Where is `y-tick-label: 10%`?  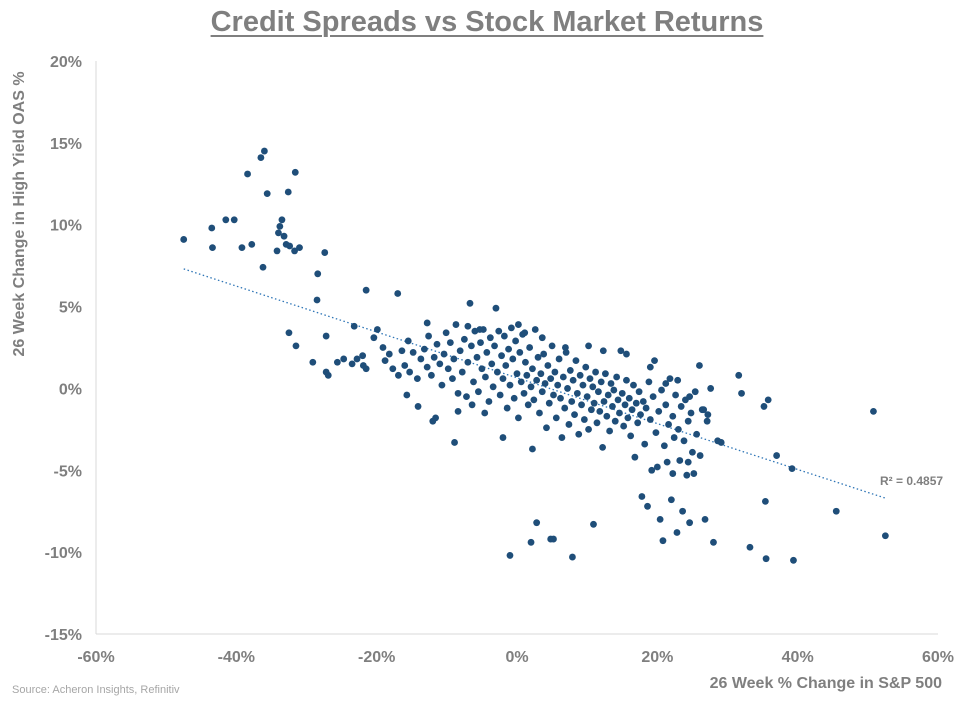 y-tick-label: 10% is located at coordinates (66, 226).